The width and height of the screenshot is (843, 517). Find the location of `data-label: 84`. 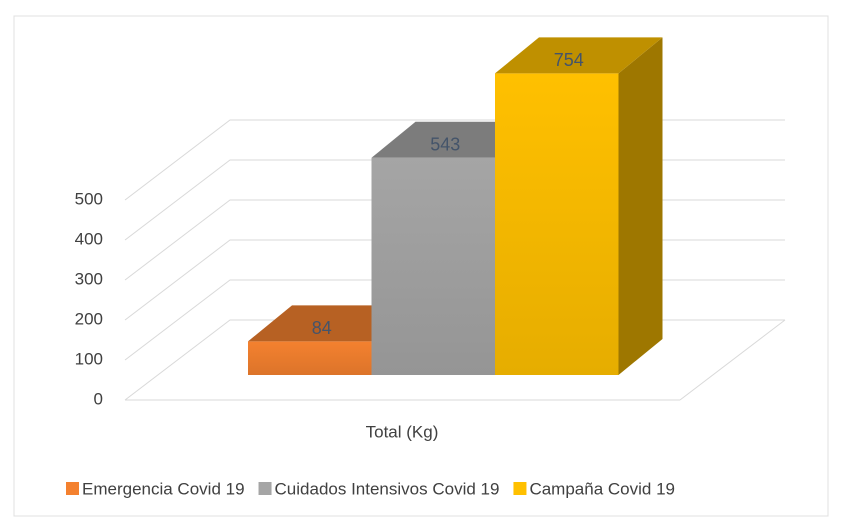

data-label: 84 is located at coordinates (322, 328).